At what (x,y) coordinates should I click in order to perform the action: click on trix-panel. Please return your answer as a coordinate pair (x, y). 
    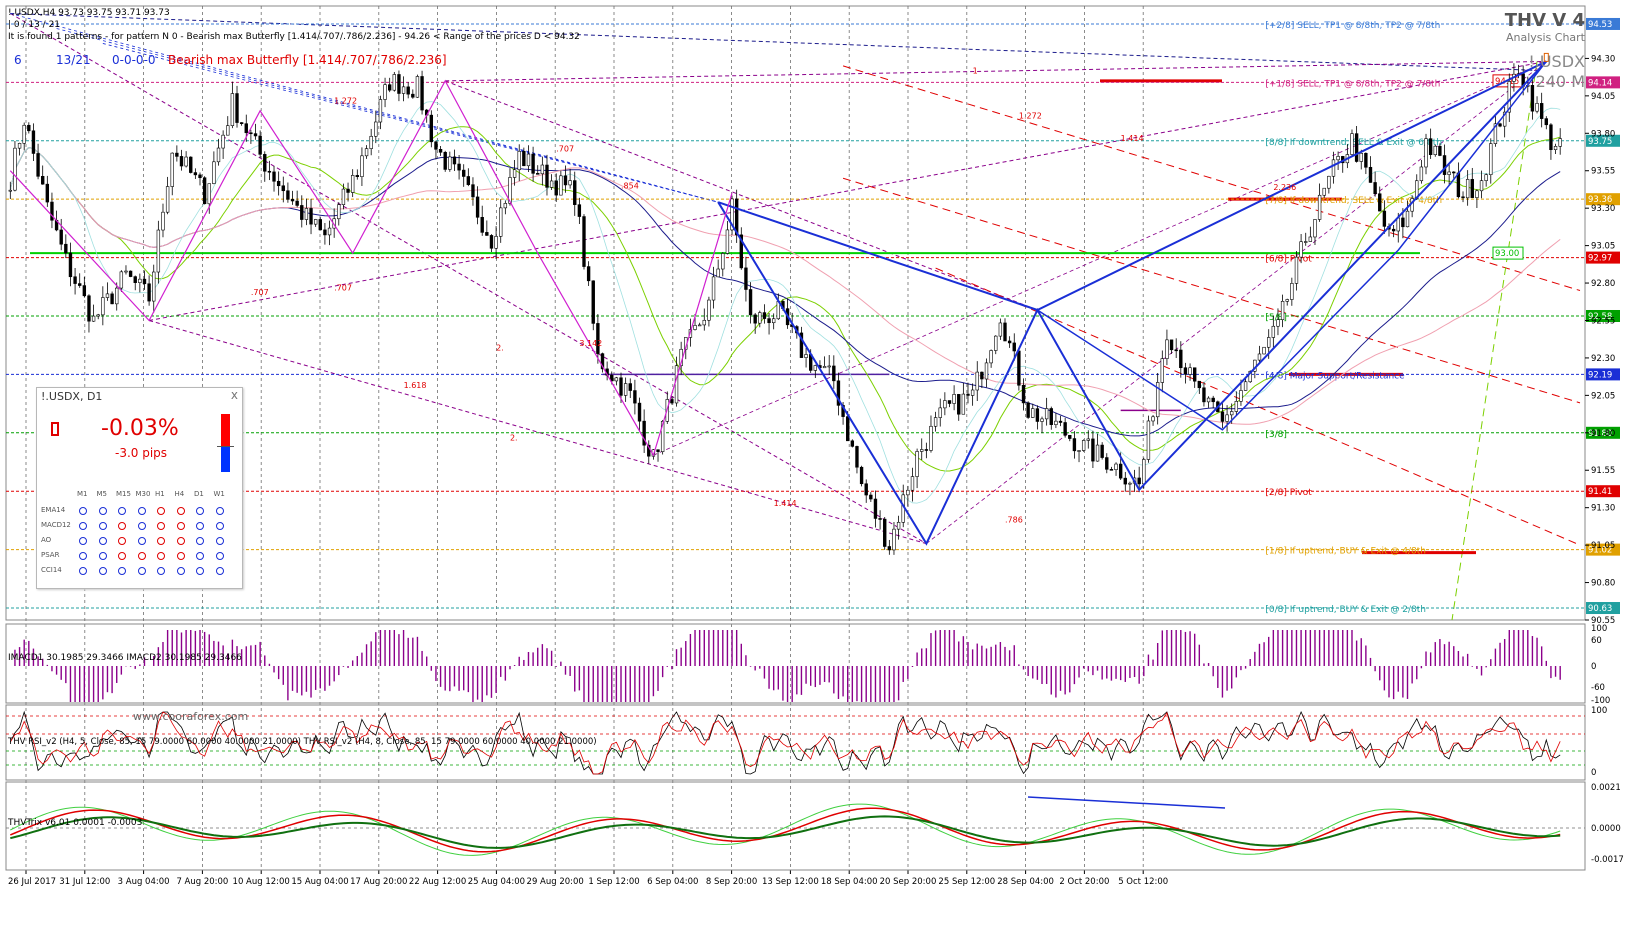
    Looking at the image, I should click on (795, 826).